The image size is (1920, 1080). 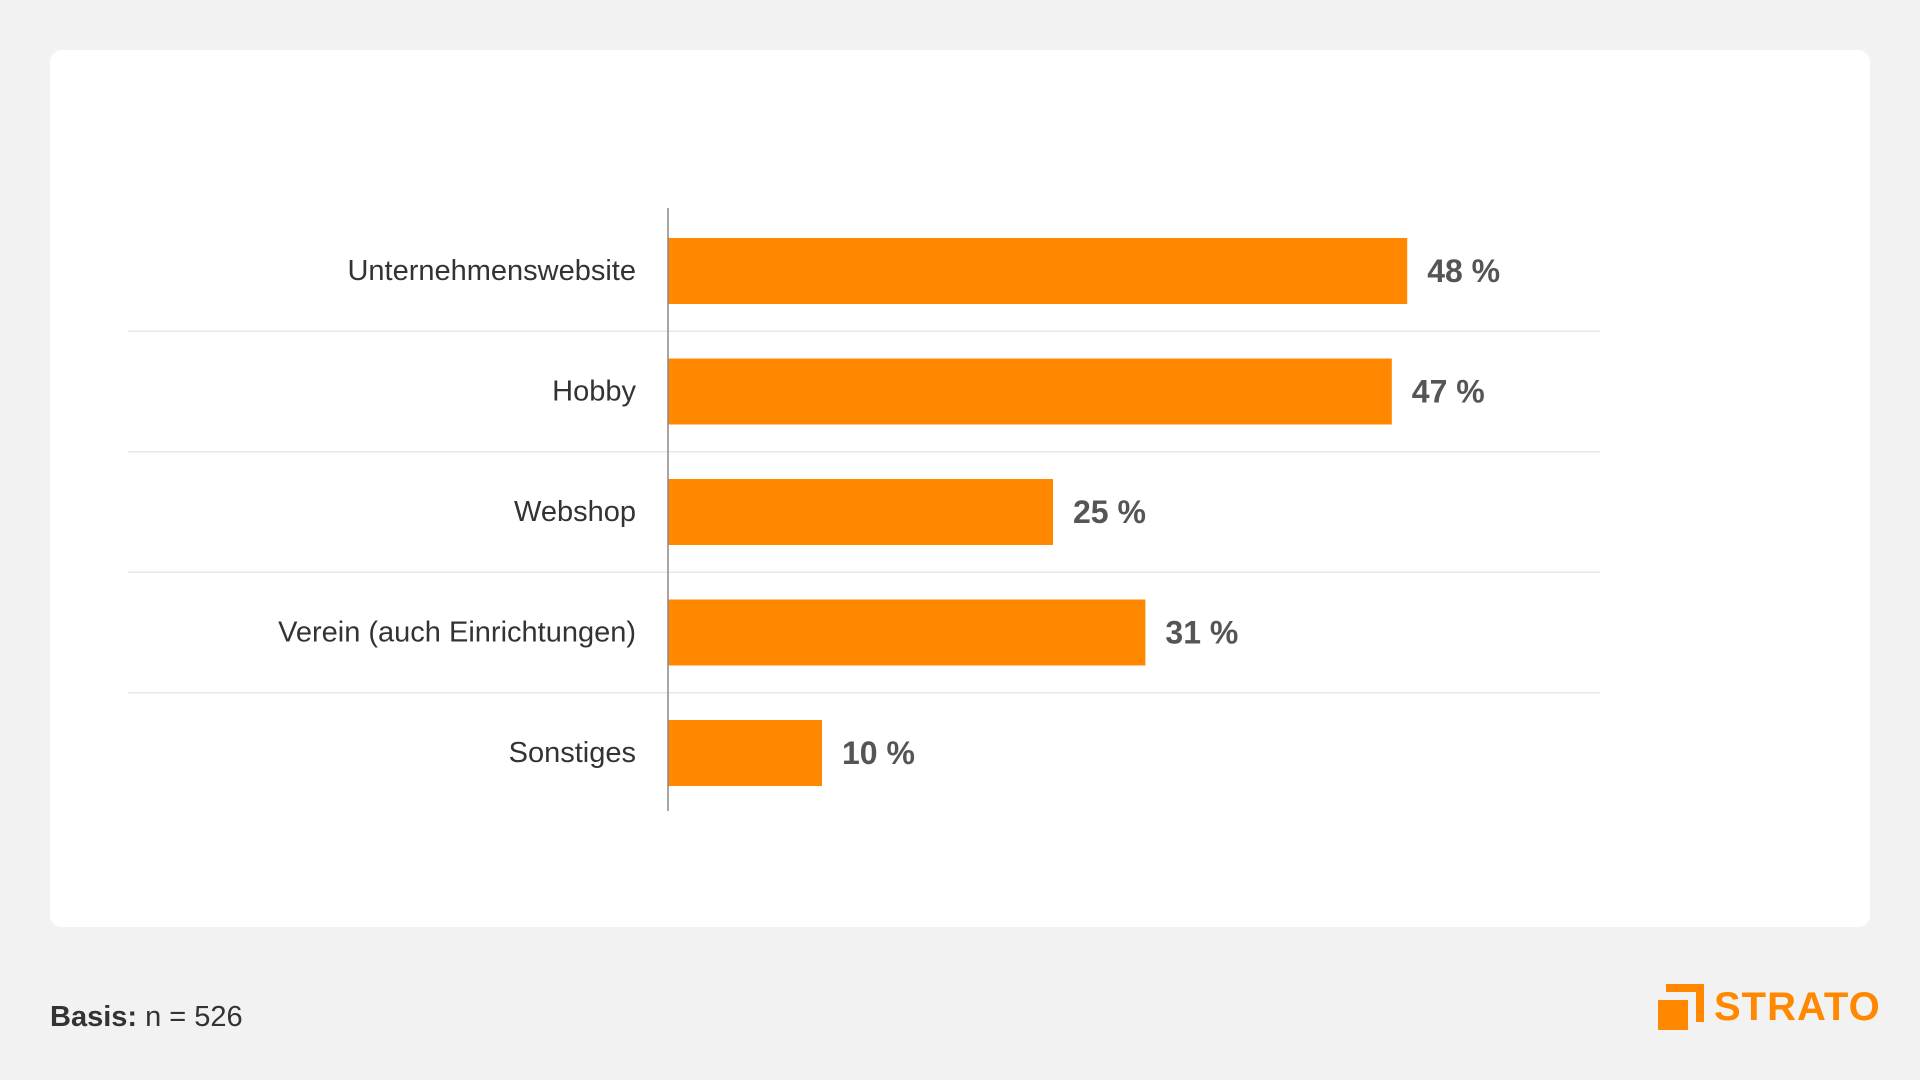 What do you see at coordinates (594, 392) in the screenshot?
I see `category-label: Hobby` at bounding box center [594, 392].